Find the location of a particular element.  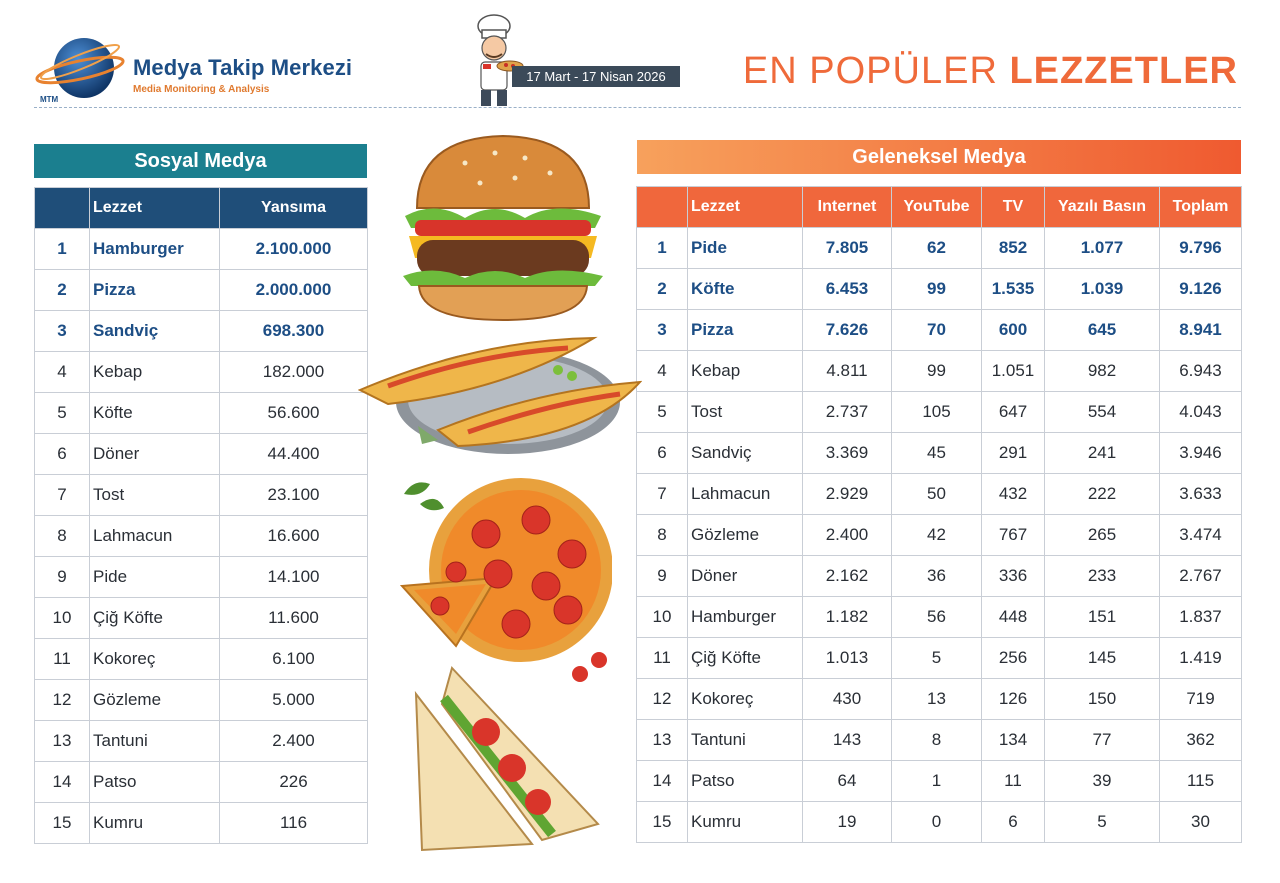

internet-cell: 2.737 is located at coordinates (847, 412).